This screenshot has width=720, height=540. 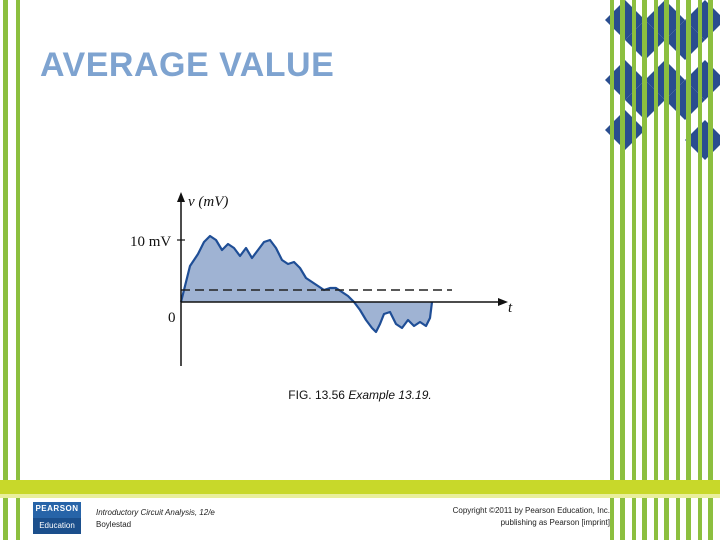 I want to click on book-author: Boylestad, so click(x=114, y=524).